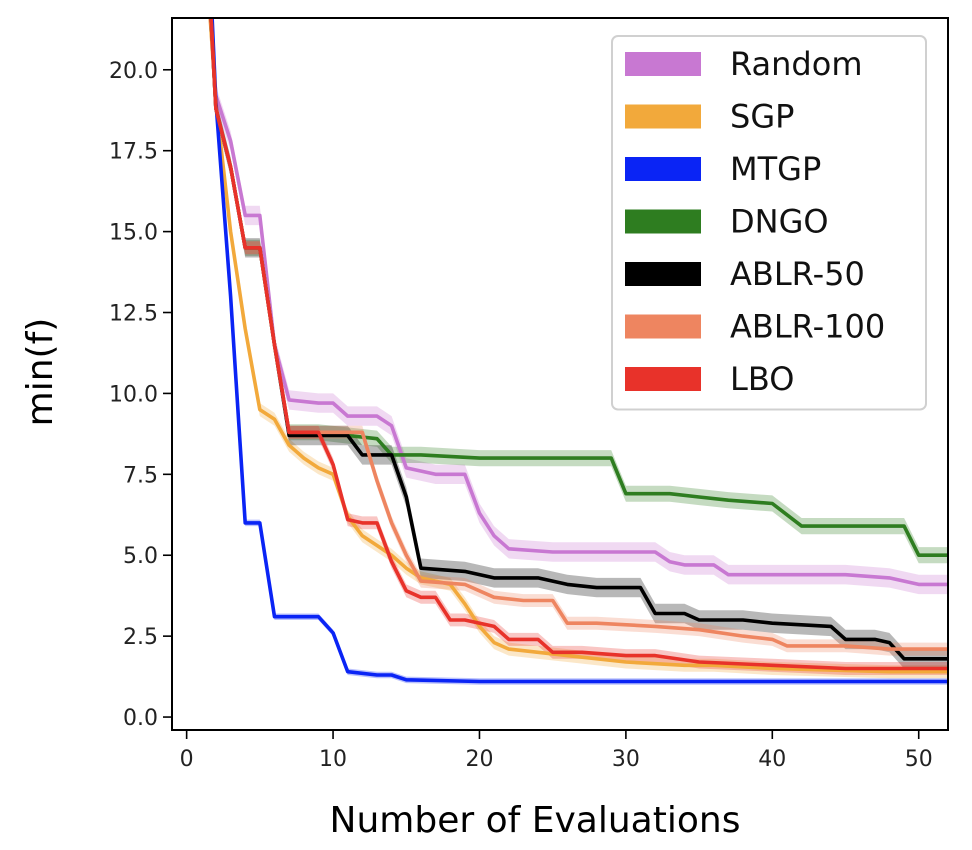 The width and height of the screenshot is (972, 850). I want to click on x-tick-label: 0, so click(187, 759).